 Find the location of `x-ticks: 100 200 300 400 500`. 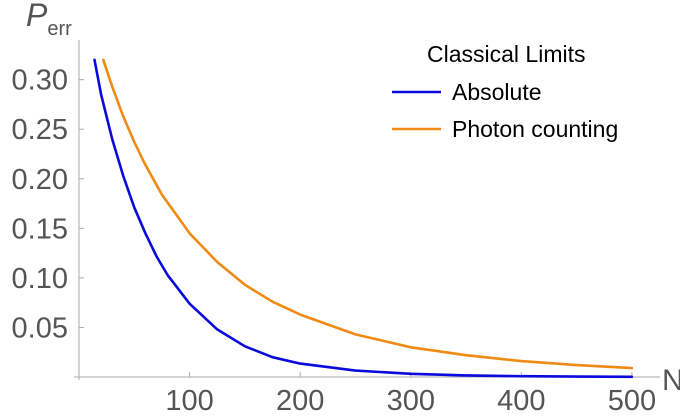

x-ticks: 100 200 300 400 500 is located at coordinates (410, 394).